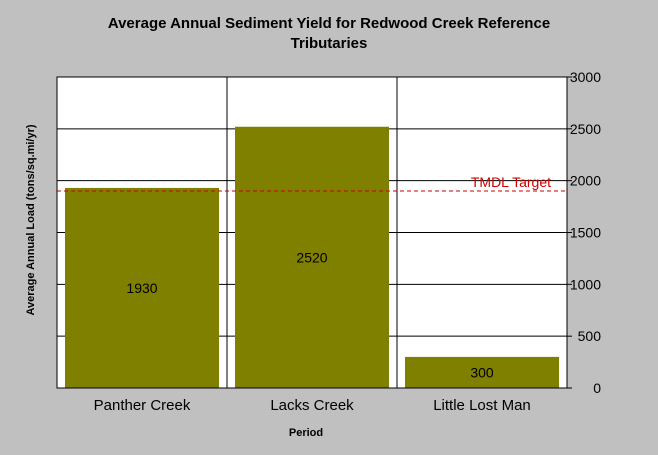 Image resolution: width=658 pixels, height=455 pixels. Describe the element at coordinates (597, 388) in the screenshot. I see `y-tick-label: 0` at that location.